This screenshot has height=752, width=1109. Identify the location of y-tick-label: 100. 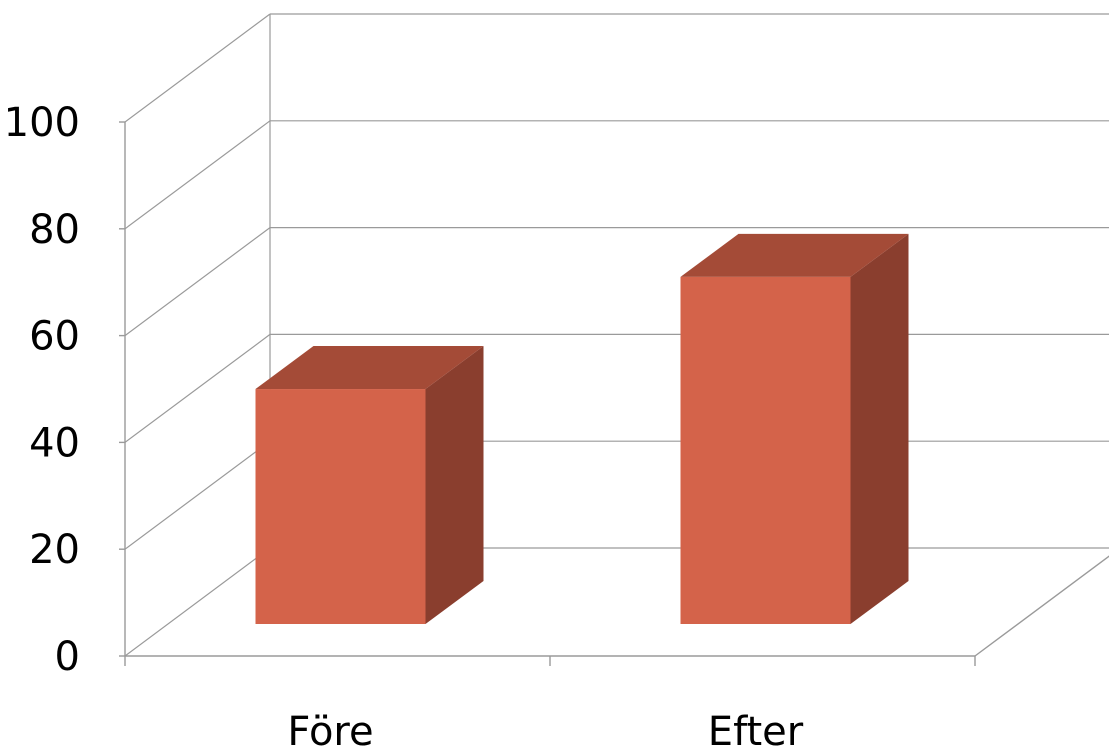
(42, 123).